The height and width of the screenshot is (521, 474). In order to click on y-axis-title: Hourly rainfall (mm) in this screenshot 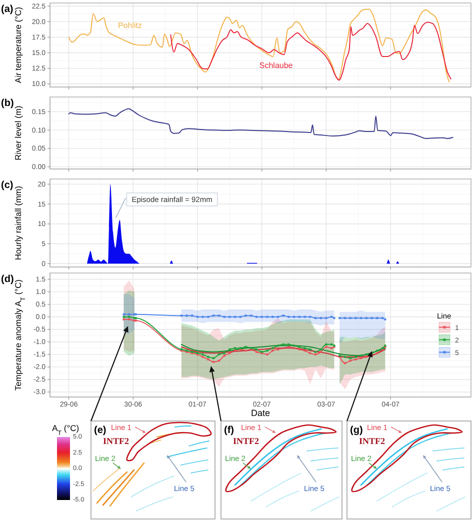, I will do `click(18, 223)`.